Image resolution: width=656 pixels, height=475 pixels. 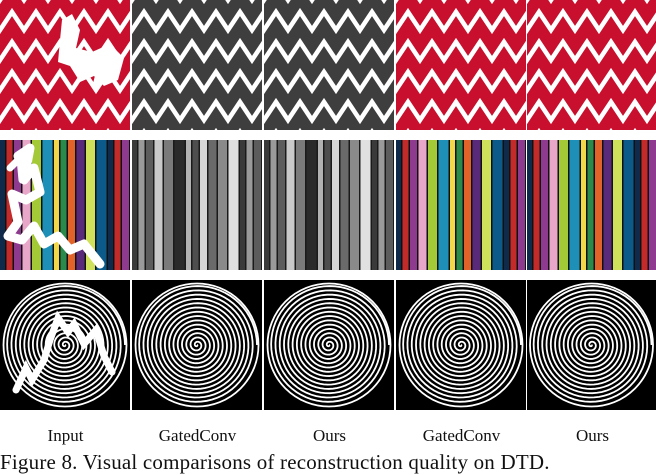 What do you see at coordinates (461, 65) in the screenshot?
I see `zigzag-gatedconv-color-image` at bounding box center [461, 65].